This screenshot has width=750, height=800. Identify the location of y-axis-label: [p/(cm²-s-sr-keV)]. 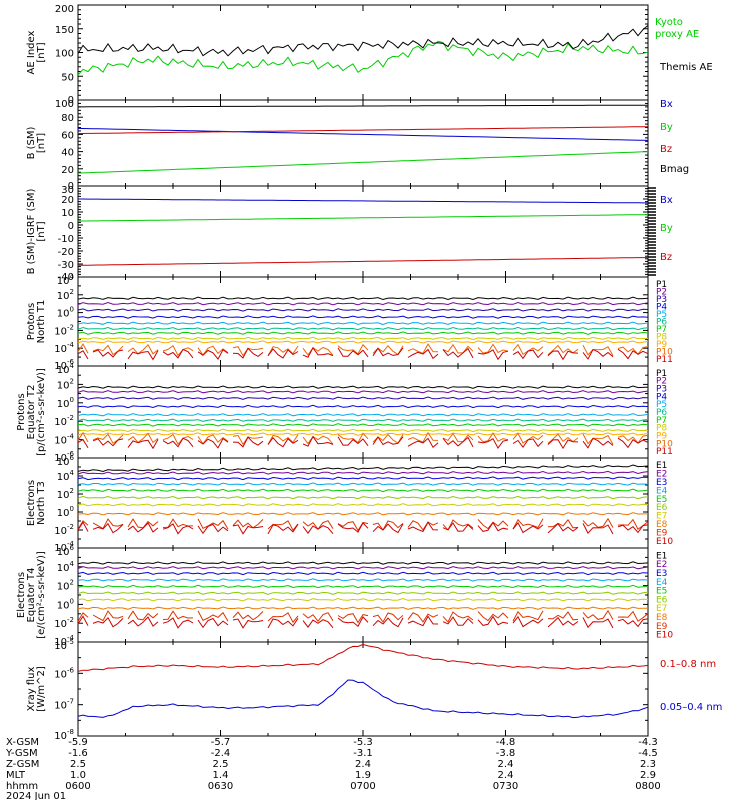
(41, 412).